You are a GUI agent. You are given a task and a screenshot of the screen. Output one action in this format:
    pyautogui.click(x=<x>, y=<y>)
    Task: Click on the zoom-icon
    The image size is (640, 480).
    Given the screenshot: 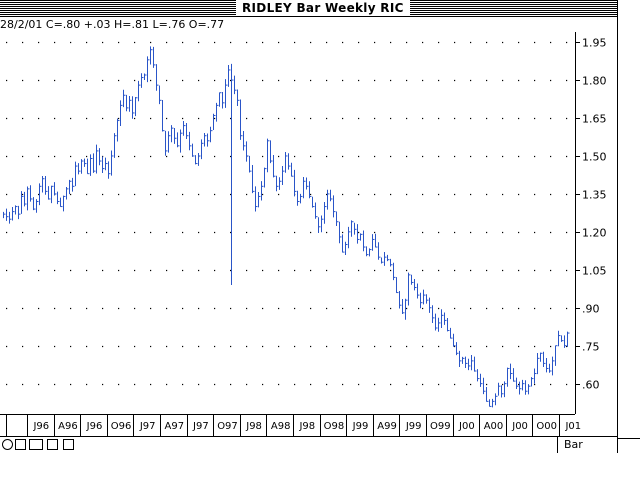 What is the action you would take?
    pyautogui.click(x=7, y=444)
    